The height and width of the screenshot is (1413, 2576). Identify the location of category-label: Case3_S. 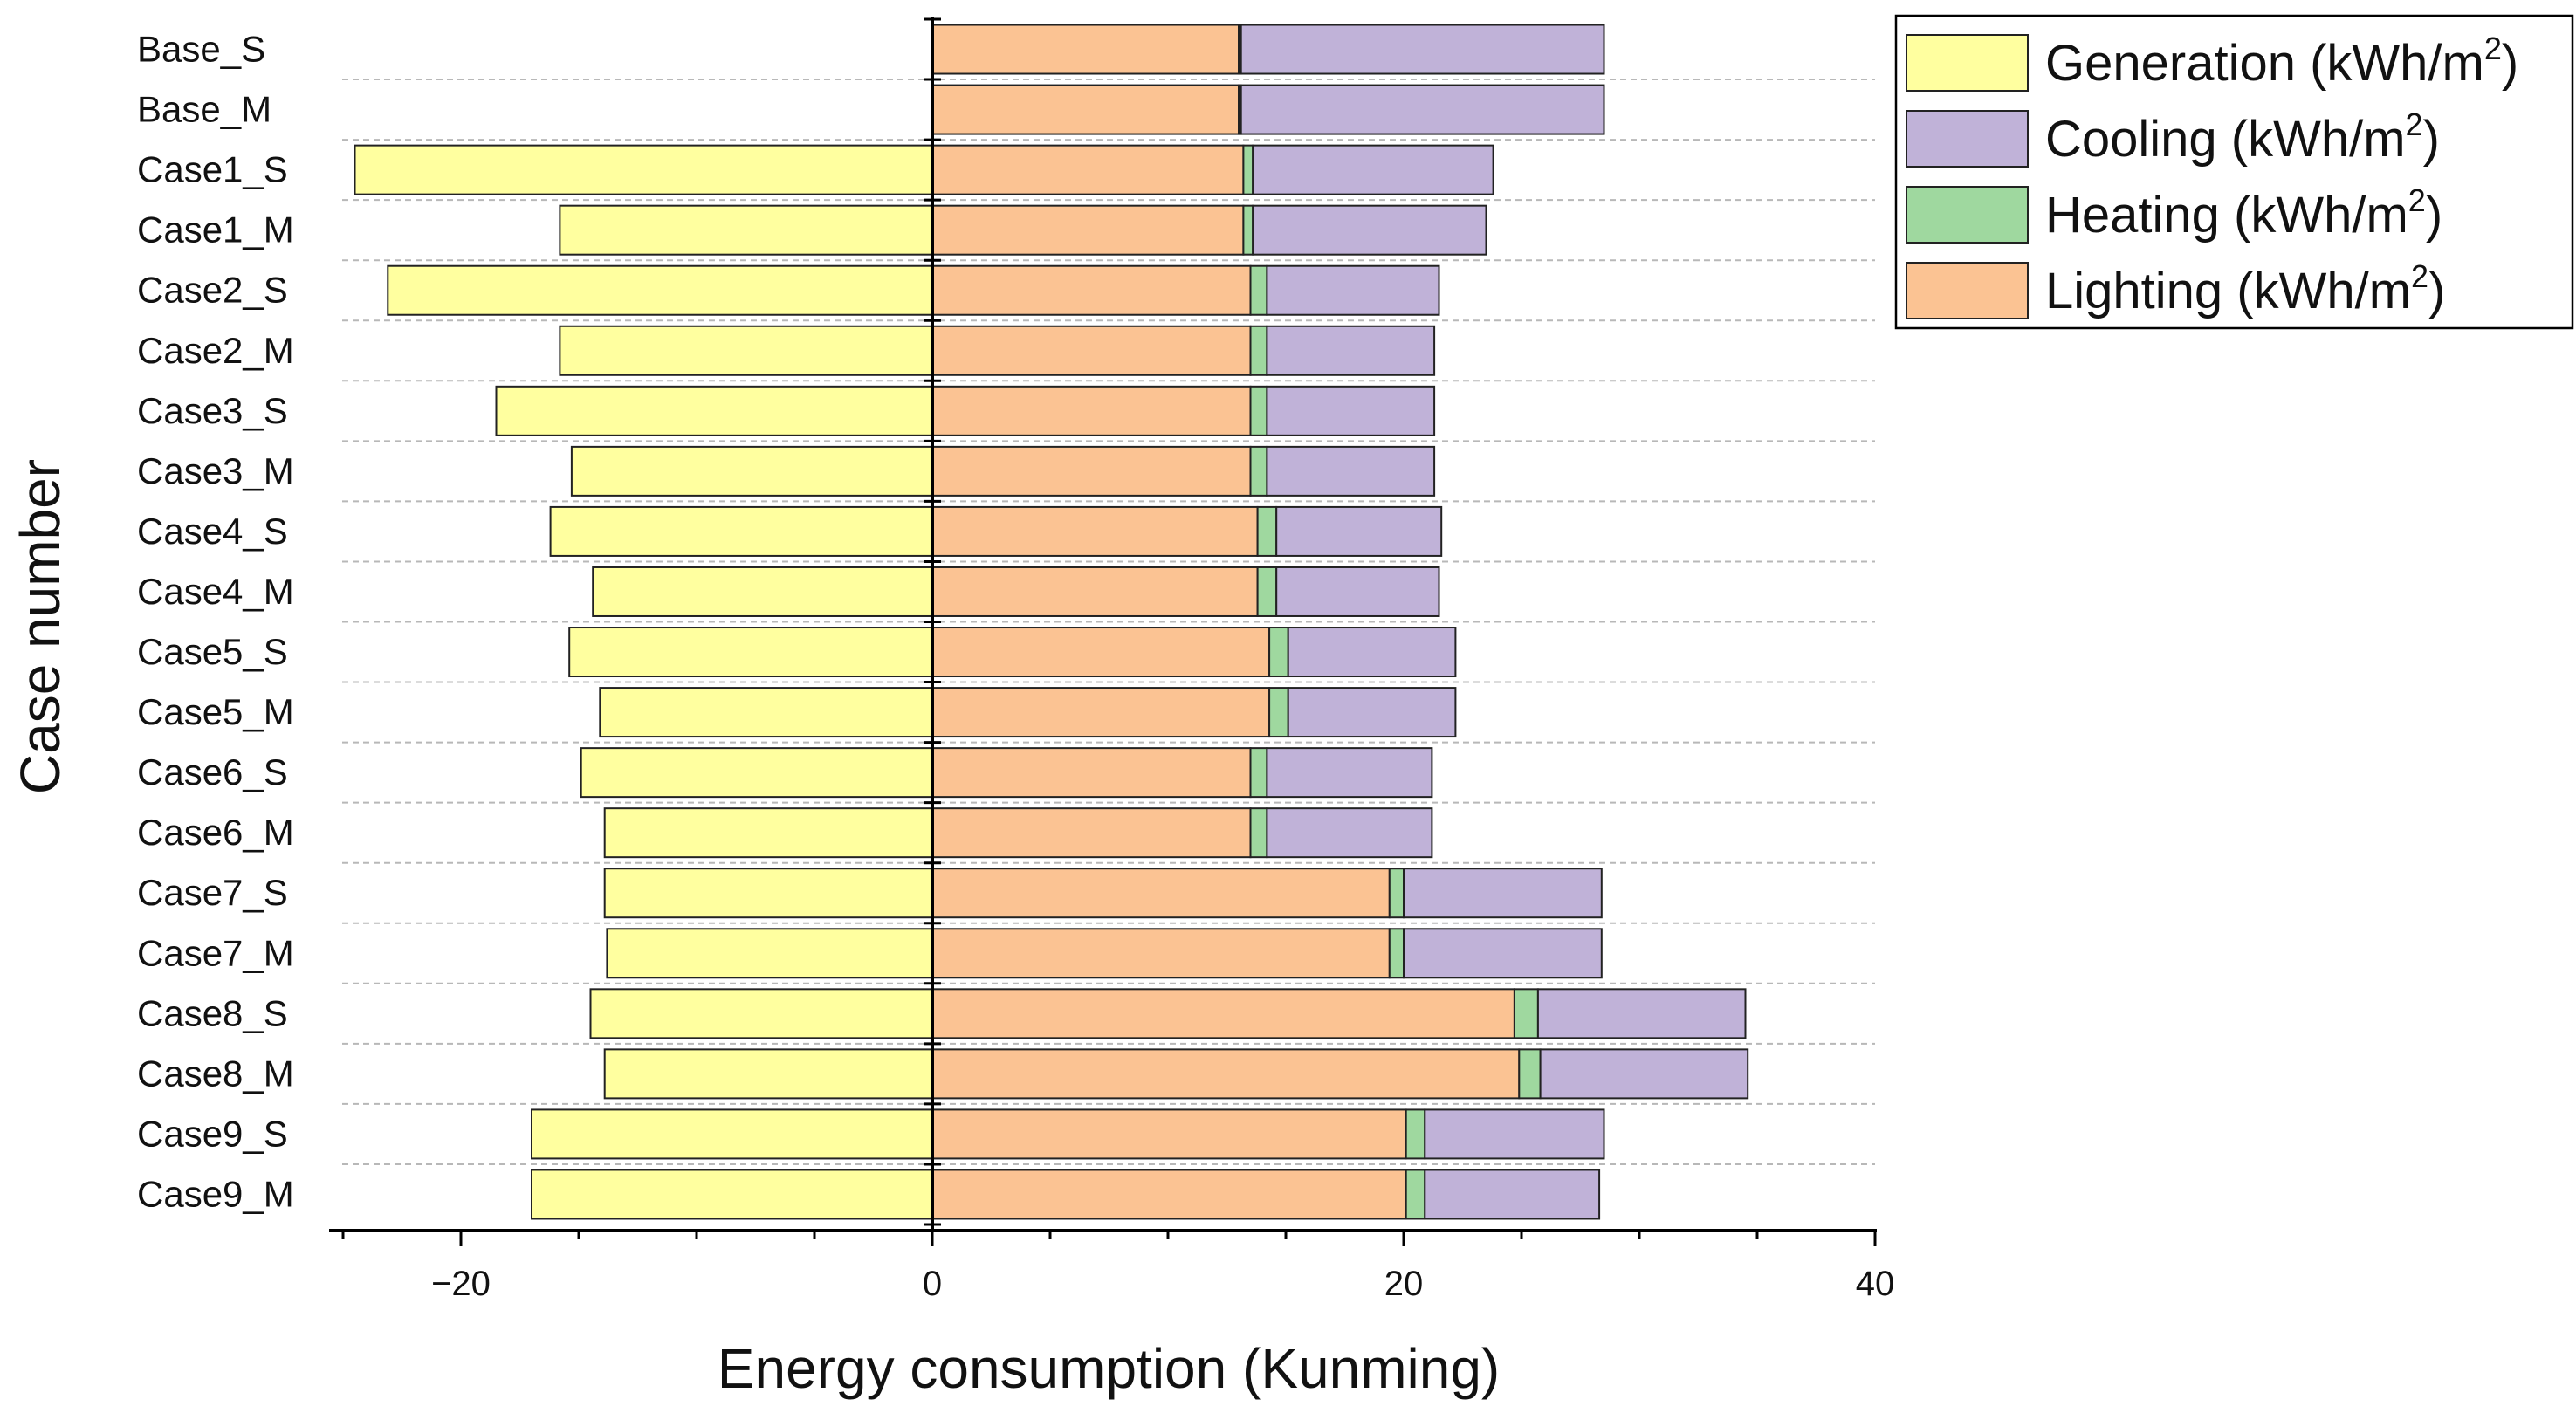
(212, 410).